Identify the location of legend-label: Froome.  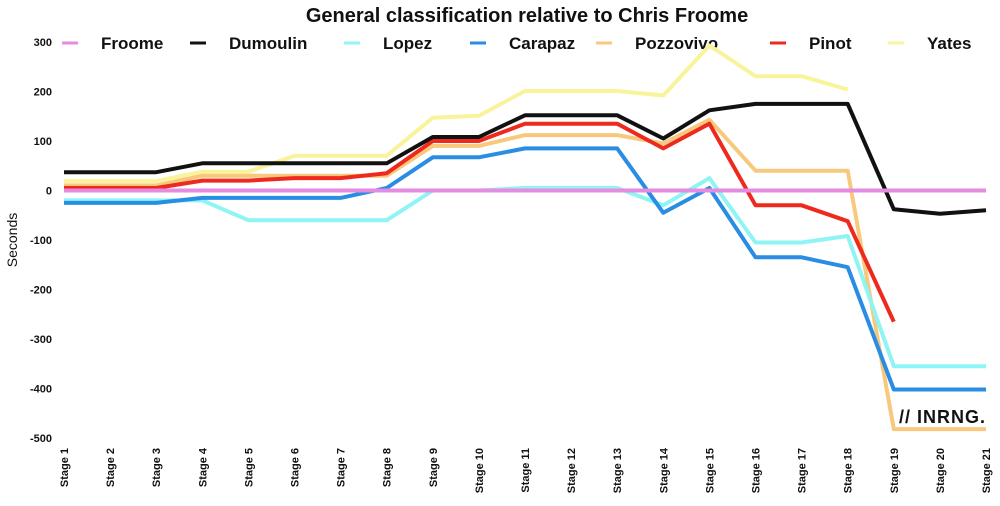
(132, 43).